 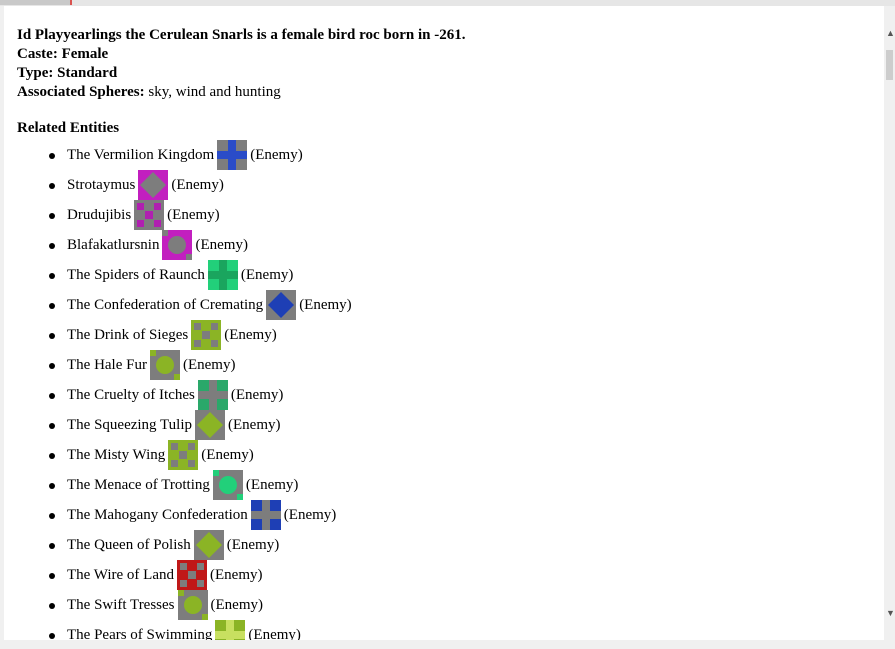 What do you see at coordinates (447, 185) in the screenshot?
I see `related-entity-item: Strotaymus (Enemy)` at bounding box center [447, 185].